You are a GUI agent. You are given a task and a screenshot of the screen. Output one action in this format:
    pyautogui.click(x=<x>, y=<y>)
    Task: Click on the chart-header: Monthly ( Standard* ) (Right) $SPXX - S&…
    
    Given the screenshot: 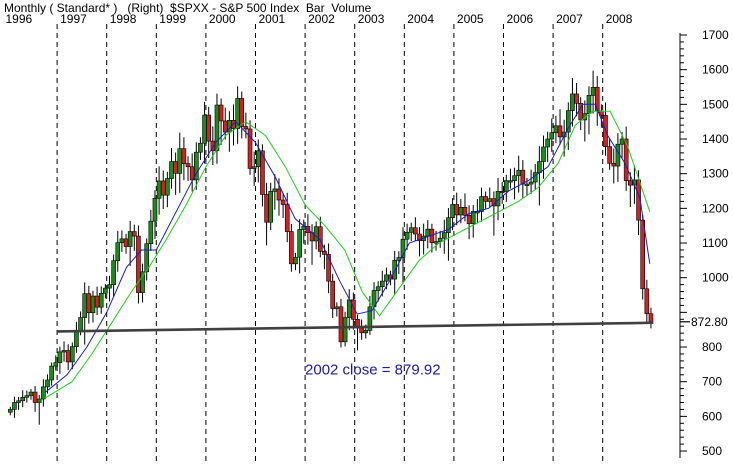 What is the action you would take?
    pyautogui.click(x=188, y=8)
    